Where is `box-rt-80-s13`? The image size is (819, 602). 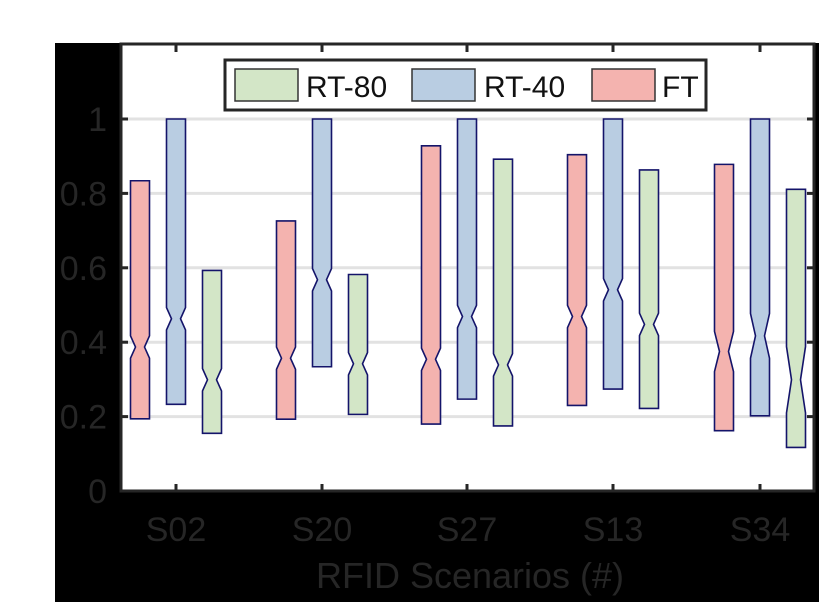
box-rt-80-s13 is located at coordinates (649, 289).